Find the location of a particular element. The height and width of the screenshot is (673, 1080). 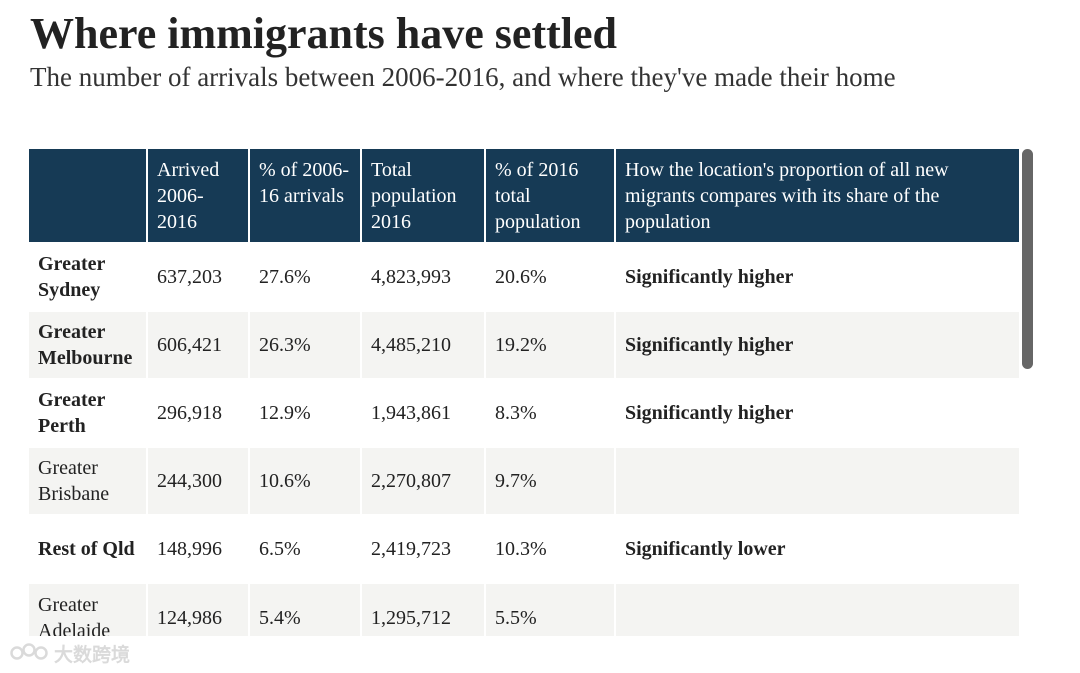

row-arrived-cell: 124,986 is located at coordinates (197, 609).